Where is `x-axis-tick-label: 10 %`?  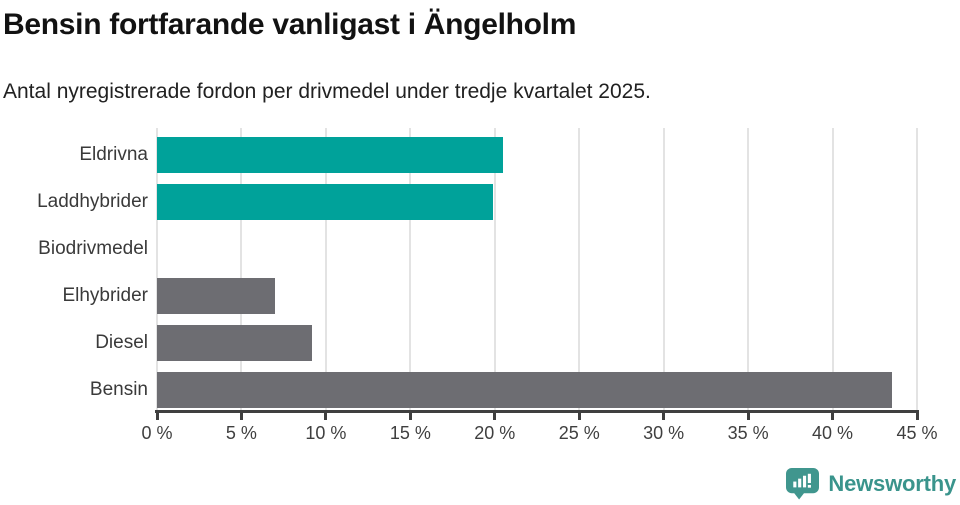 x-axis-tick-label: 10 % is located at coordinates (326, 433).